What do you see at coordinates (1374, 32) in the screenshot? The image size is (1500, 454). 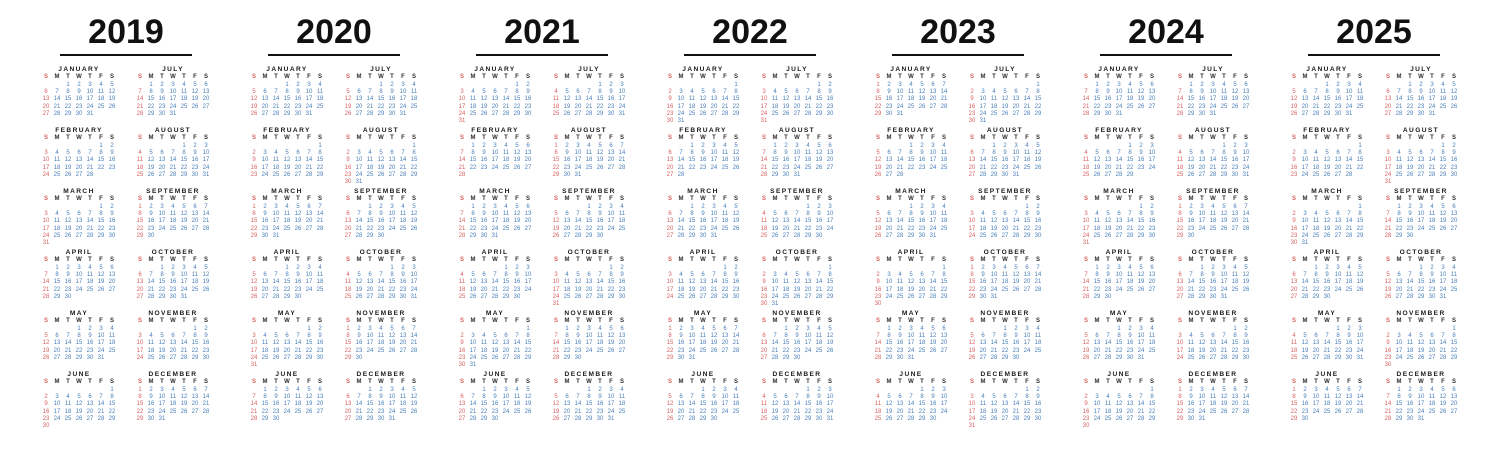 I see `year-title: 2025` at bounding box center [1374, 32].